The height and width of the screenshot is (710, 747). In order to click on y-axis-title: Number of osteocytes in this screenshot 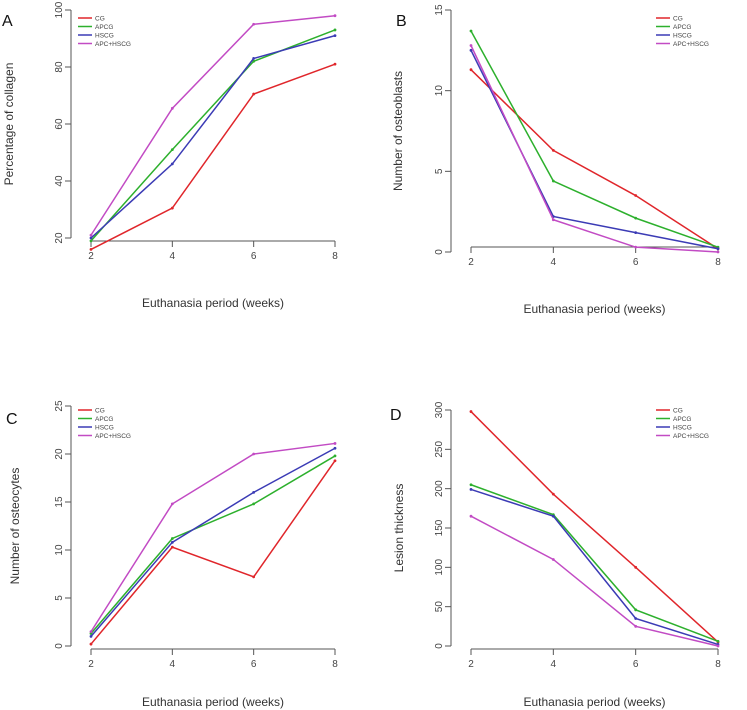, I will do `click(15, 526)`.